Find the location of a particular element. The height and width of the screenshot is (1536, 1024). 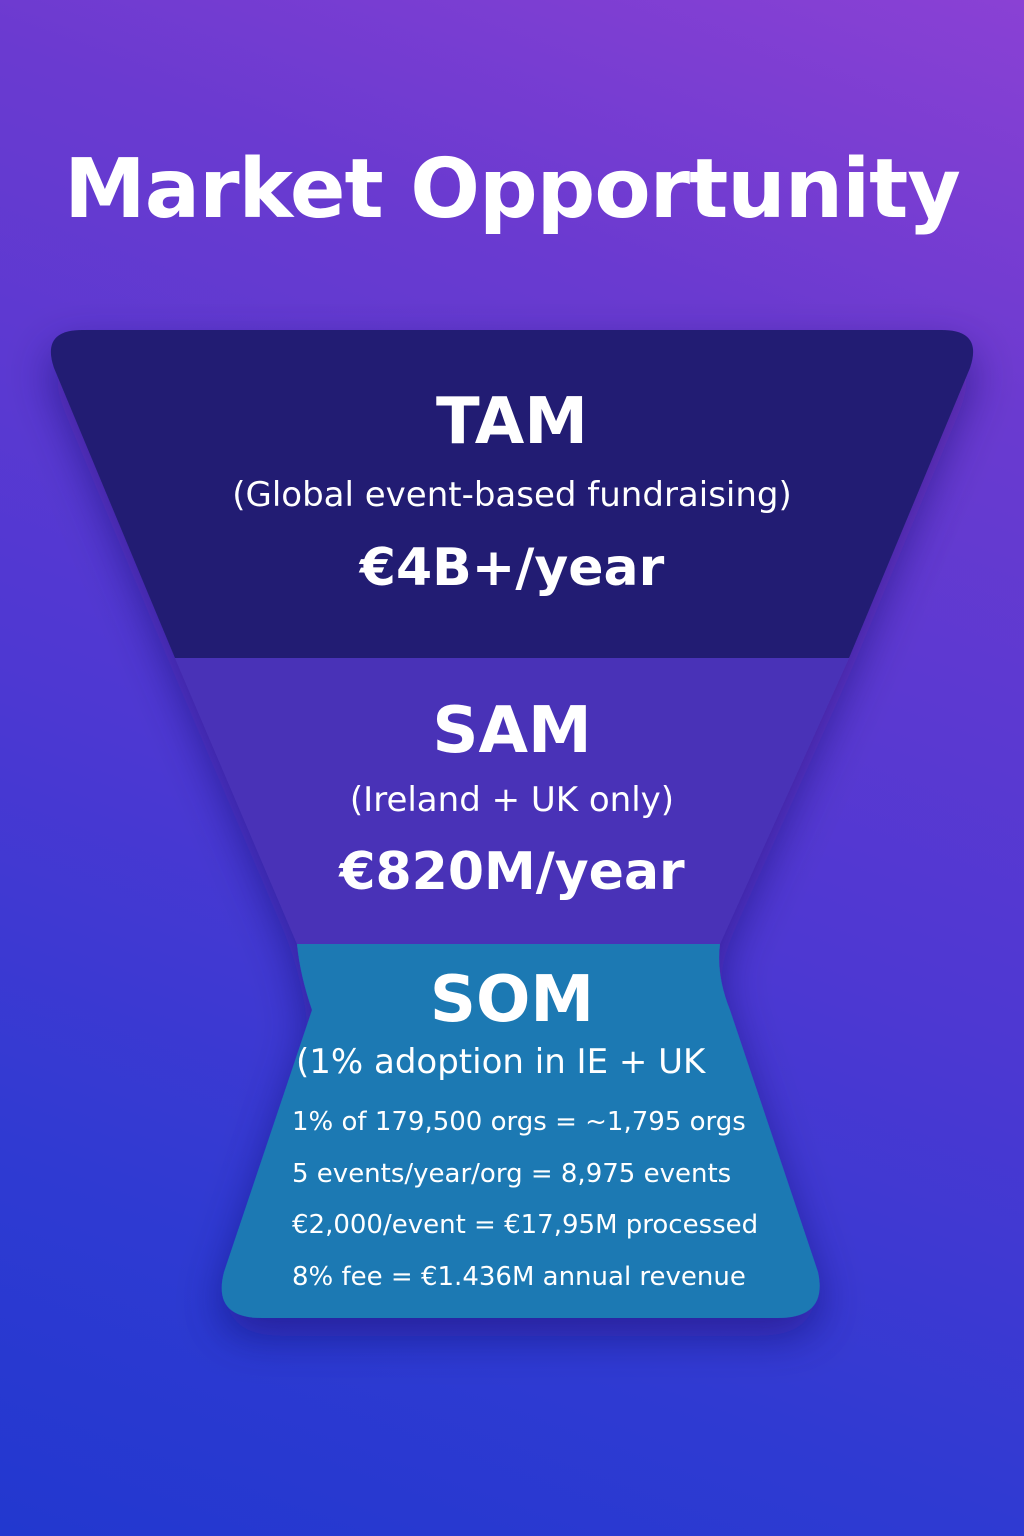

sam-description: (Ireland + UK only) is located at coordinates (512, 800).